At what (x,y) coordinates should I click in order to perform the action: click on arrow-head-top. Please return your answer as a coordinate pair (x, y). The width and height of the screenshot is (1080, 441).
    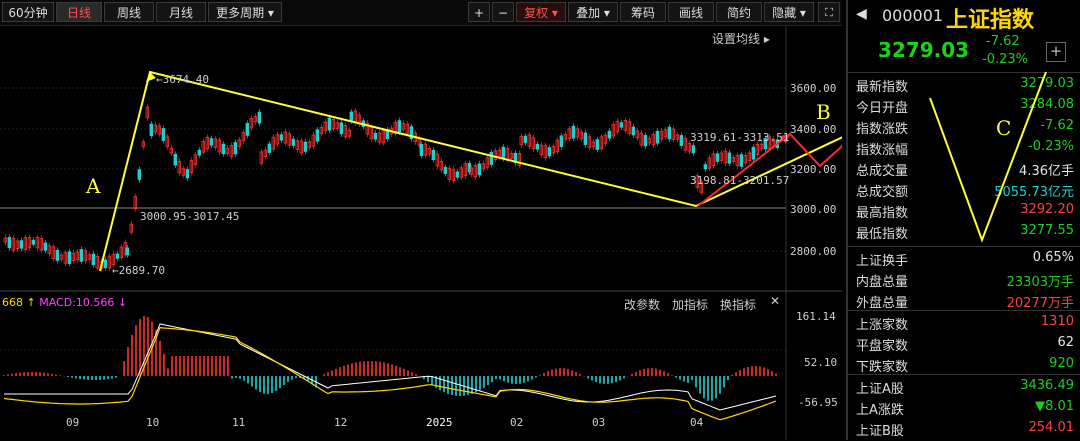
    Looking at the image, I should click on (151, 77).